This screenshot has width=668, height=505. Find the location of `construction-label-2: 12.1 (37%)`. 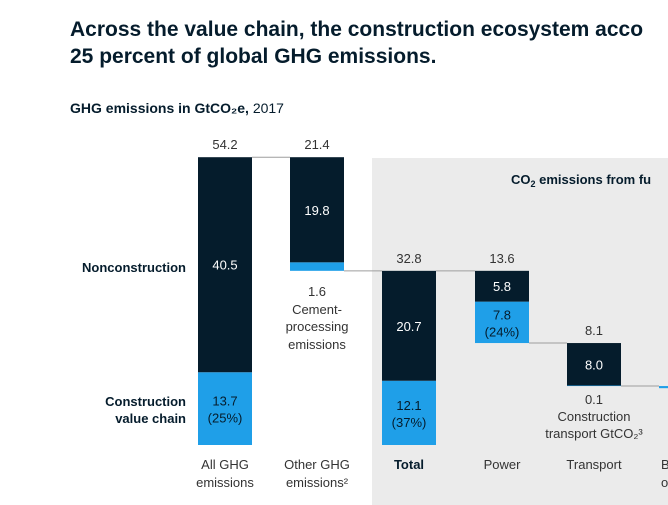

construction-label-2: 12.1 (37%) is located at coordinates (409, 414).